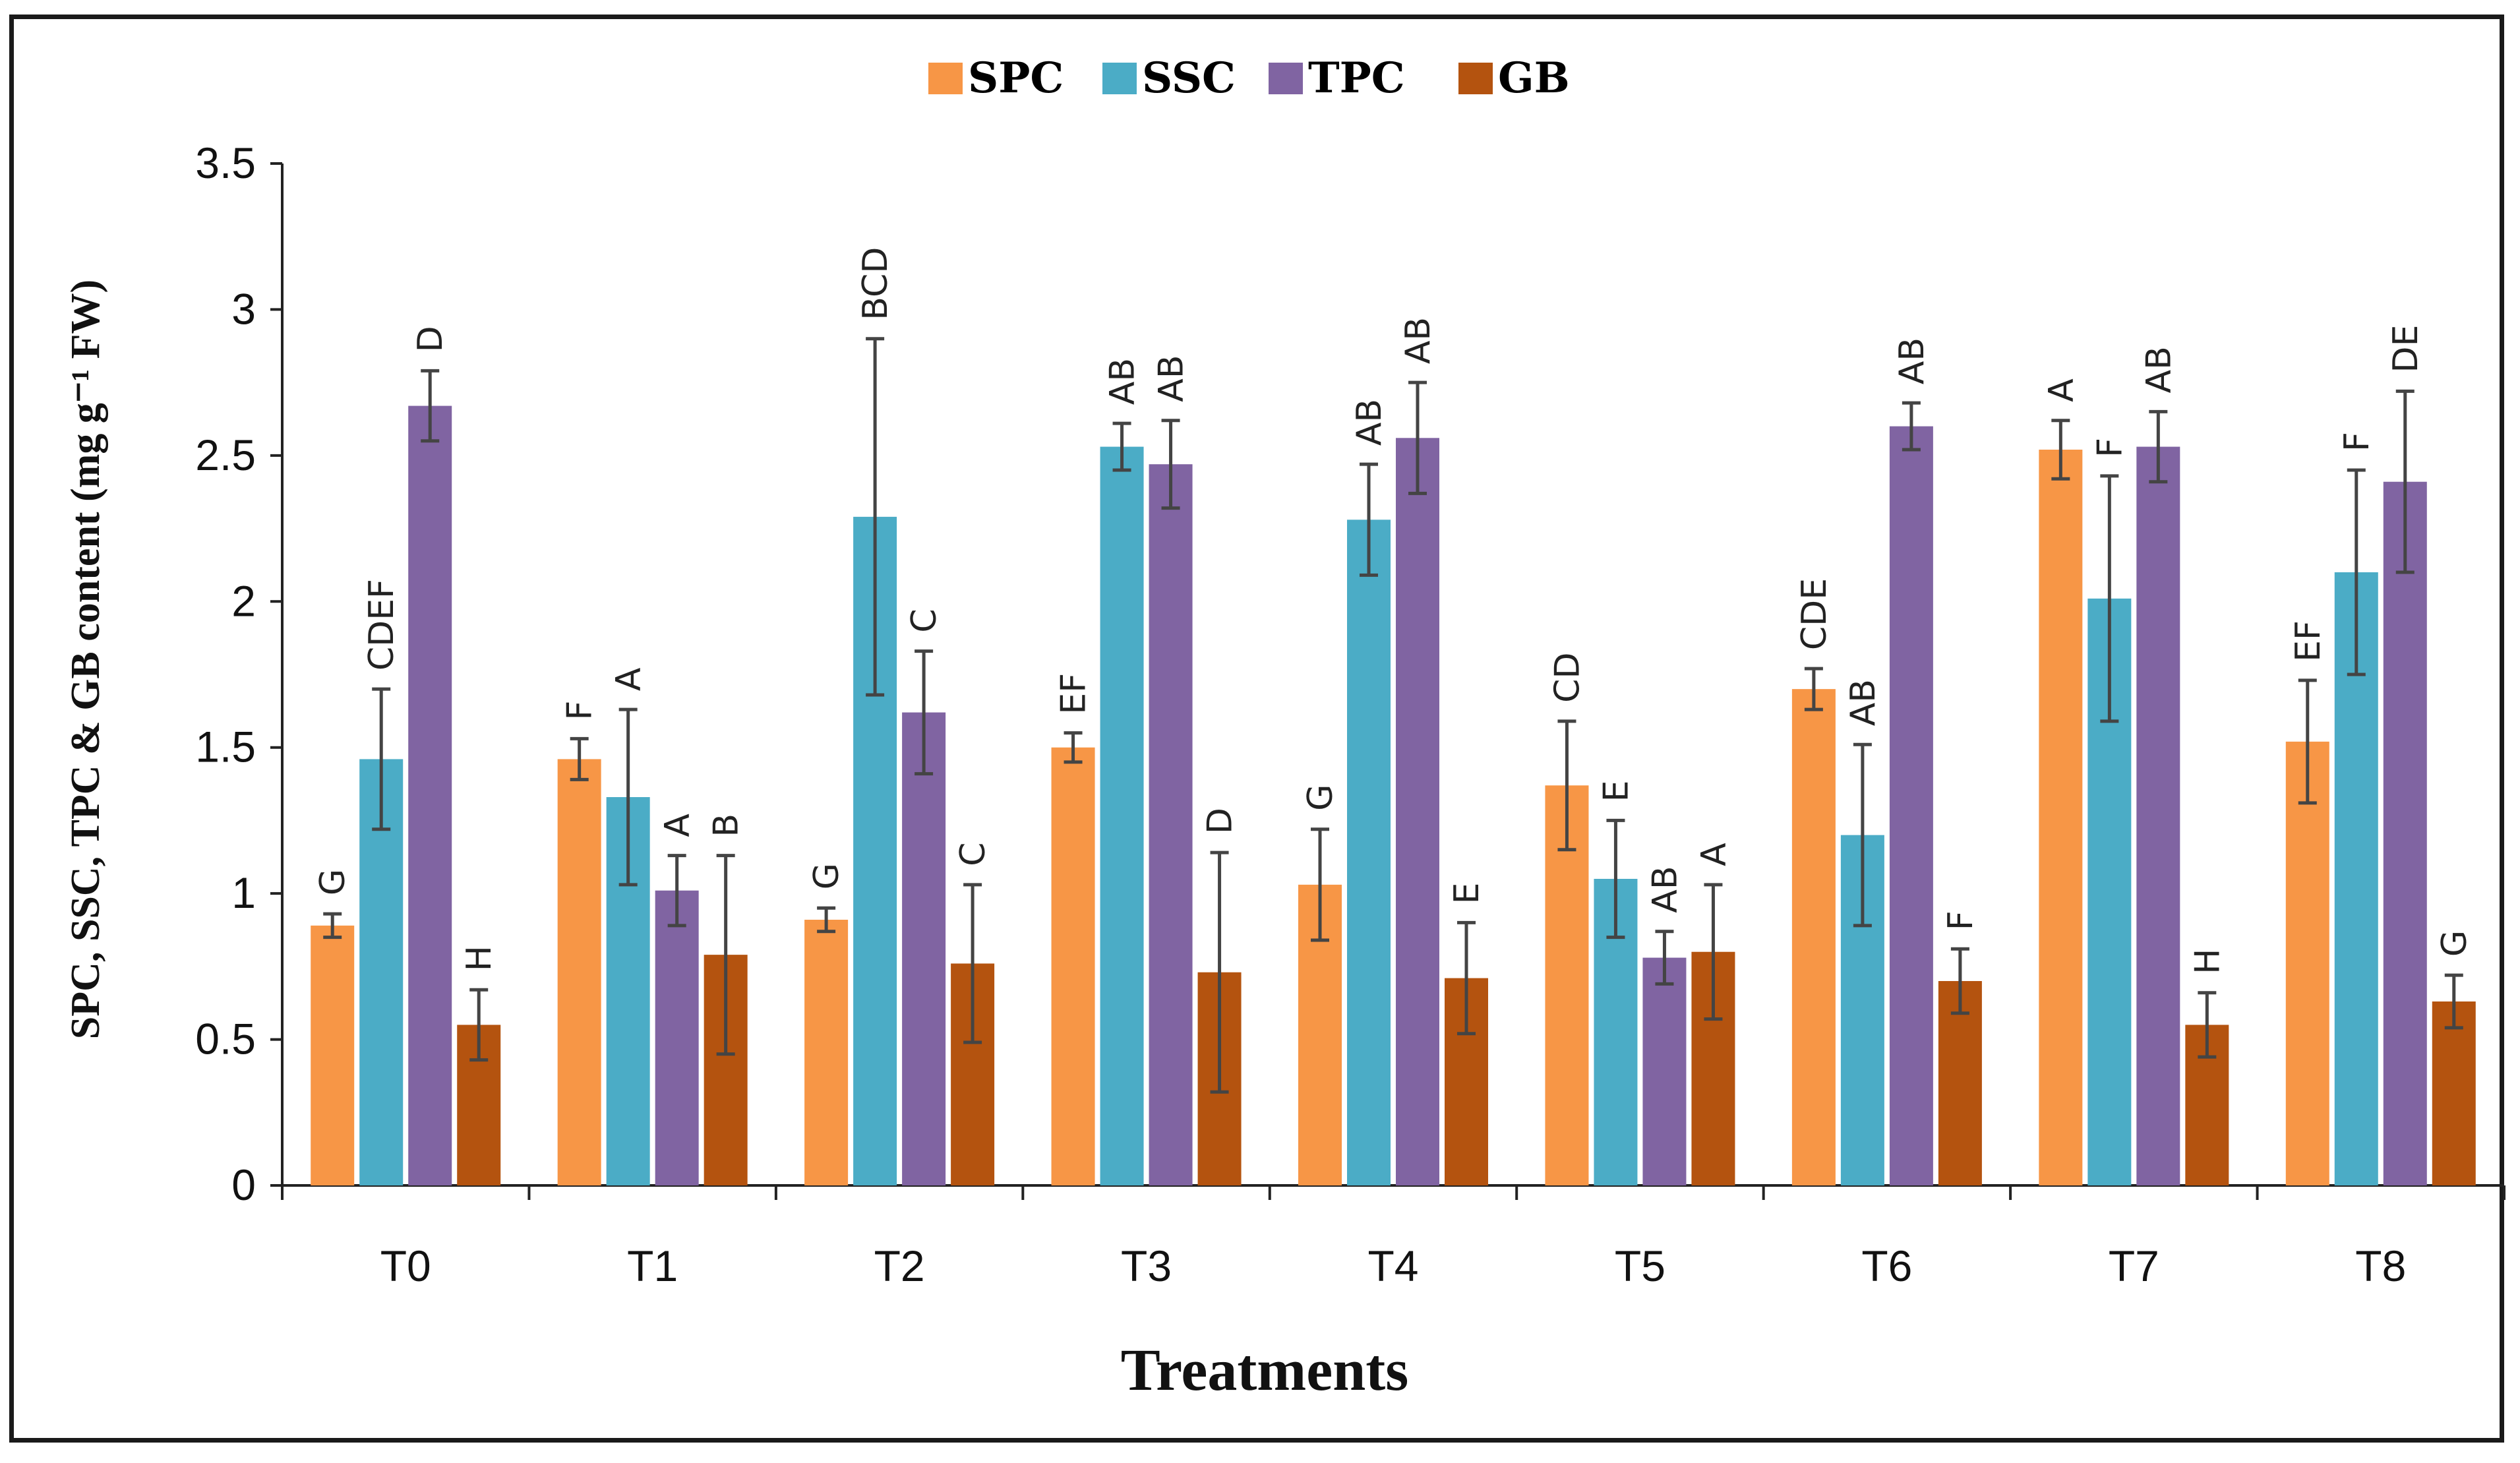 The width and height of the screenshot is (2520, 1463). I want to click on y-tick-label: 0.5, so click(225, 1039).